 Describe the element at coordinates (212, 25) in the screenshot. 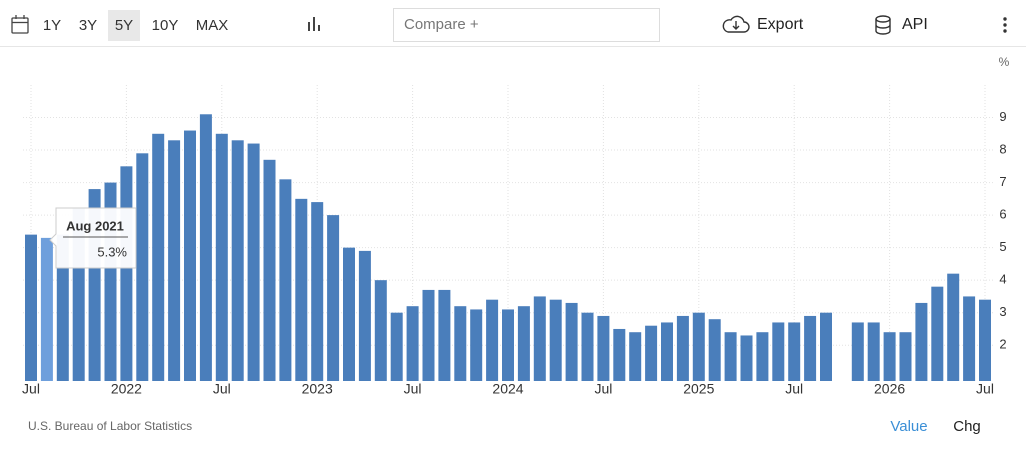

I see `range-button: MAX` at that location.